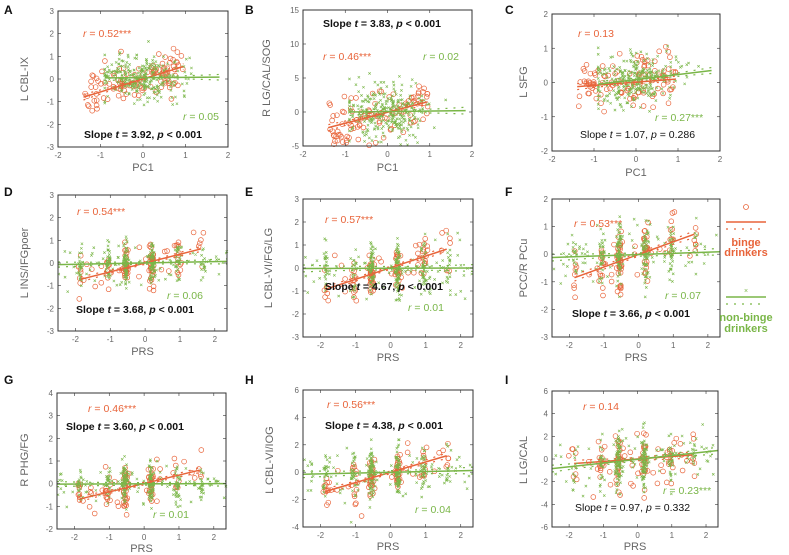  Describe the element at coordinates (356, 535) in the screenshot. I see `x-tick-label: -1` at that location.